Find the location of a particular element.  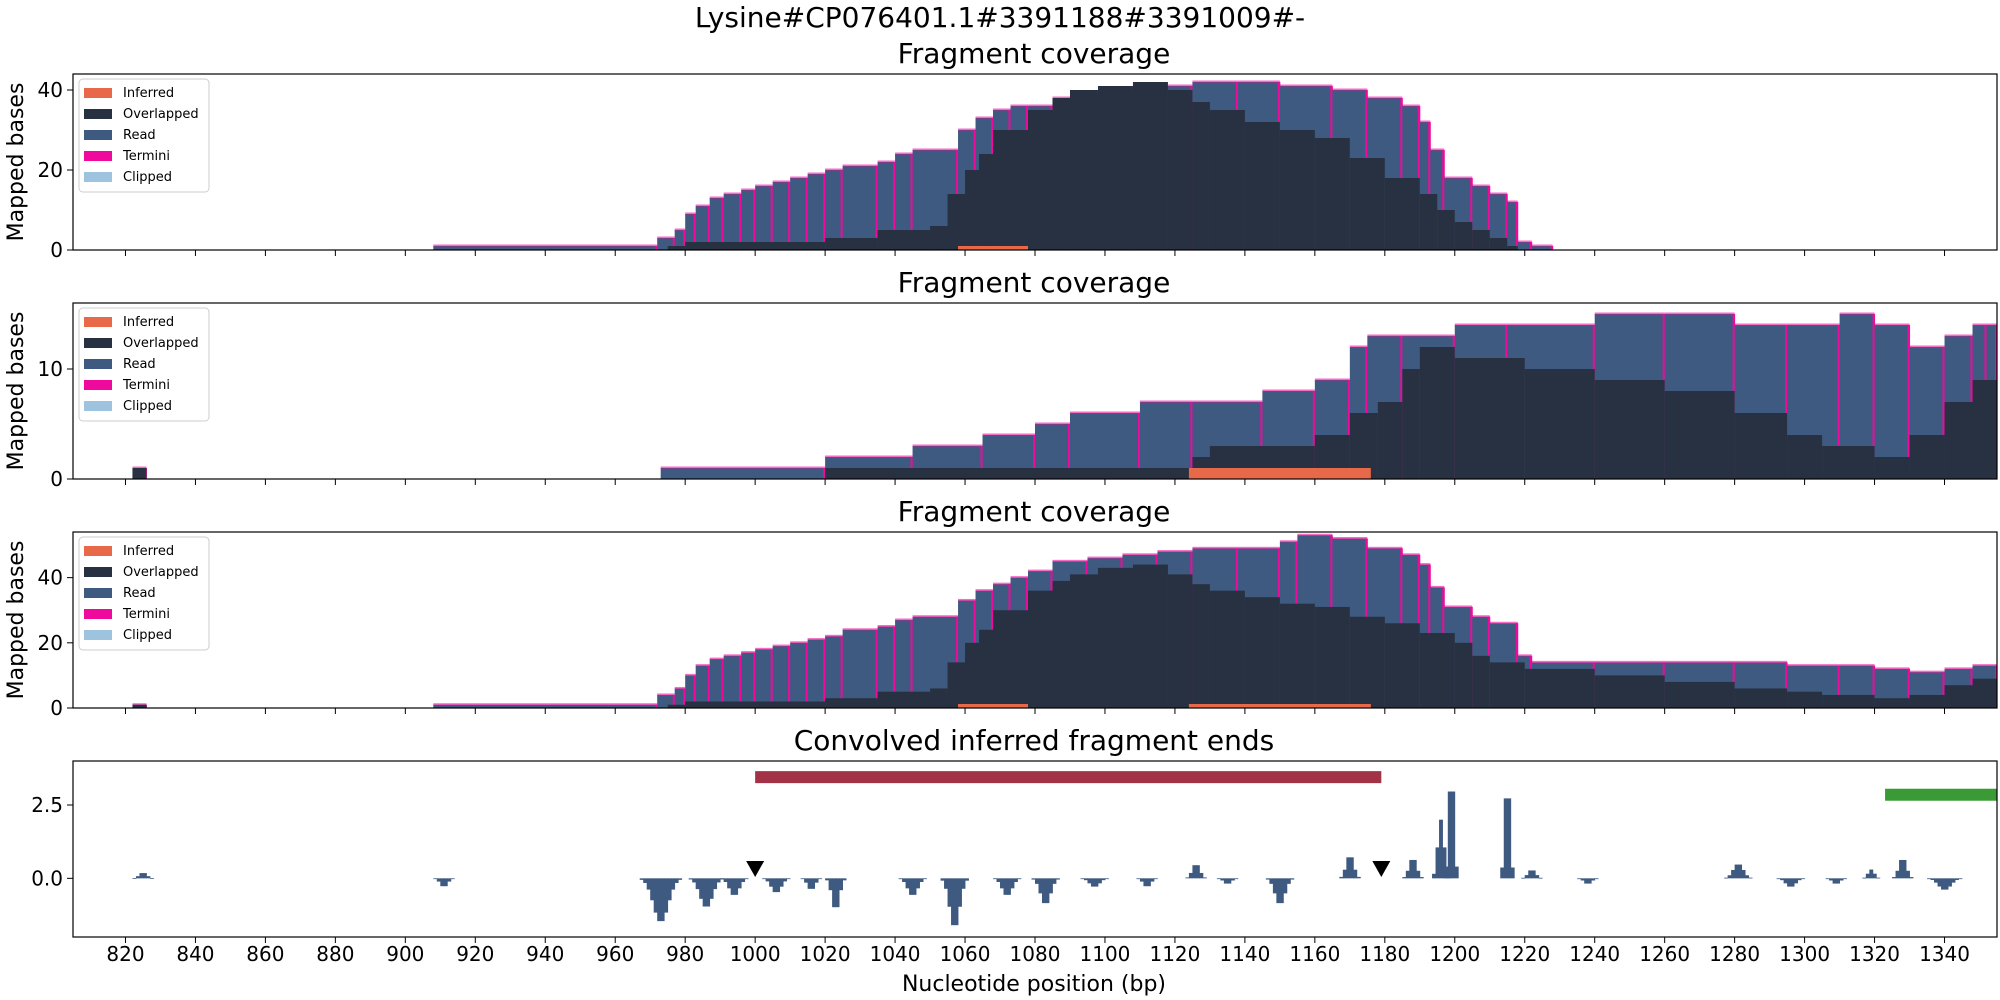

x-tick-label: 940 is located at coordinates (545, 954).